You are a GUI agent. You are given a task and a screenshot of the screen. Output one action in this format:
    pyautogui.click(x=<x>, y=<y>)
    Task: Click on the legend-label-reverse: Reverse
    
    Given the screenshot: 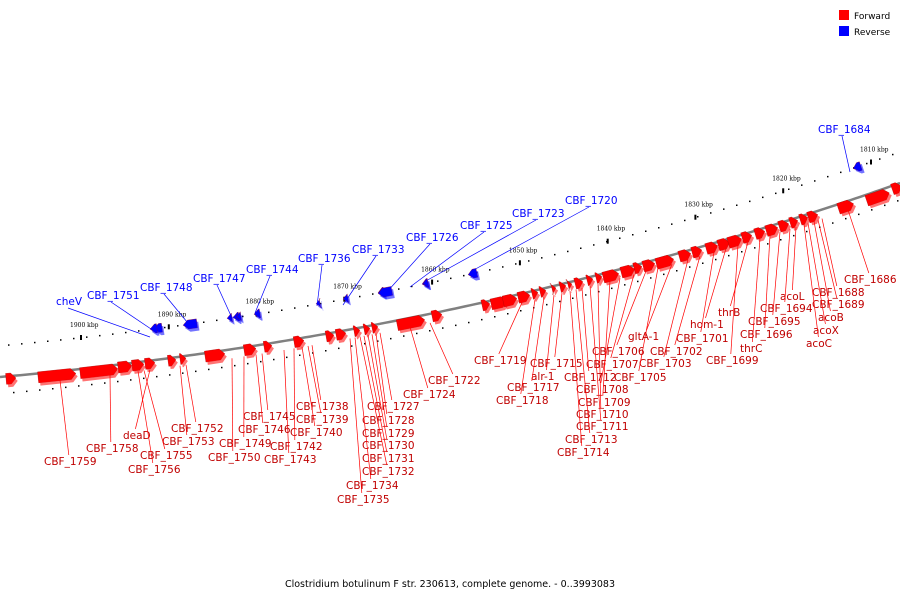 What is the action you would take?
    pyautogui.click(x=872, y=33)
    